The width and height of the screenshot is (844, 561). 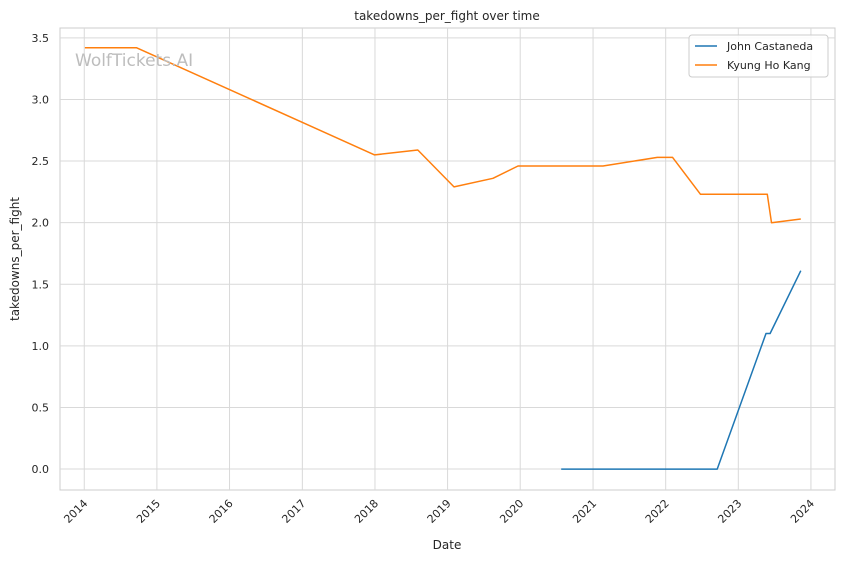 What do you see at coordinates (134, 61) in the screenshot?
I see `watermark-text: WolfTickets.AI` at bounding box center [134, 61].